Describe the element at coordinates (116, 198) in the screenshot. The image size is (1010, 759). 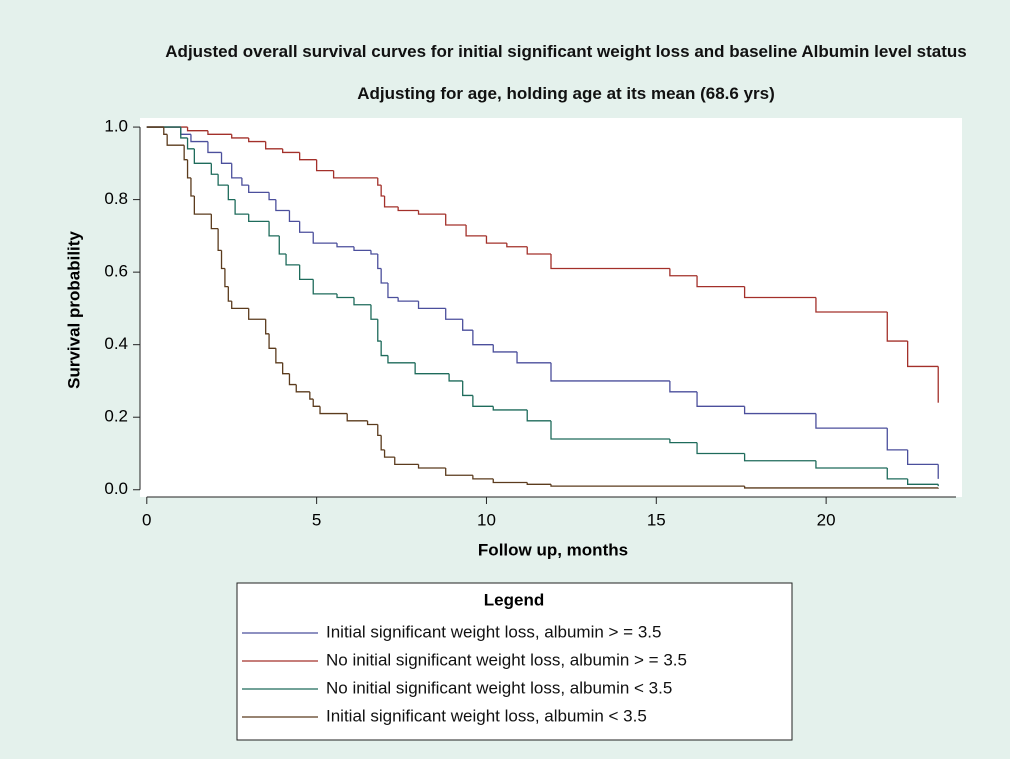
I see `y-tick-label: 0.8` at that location.